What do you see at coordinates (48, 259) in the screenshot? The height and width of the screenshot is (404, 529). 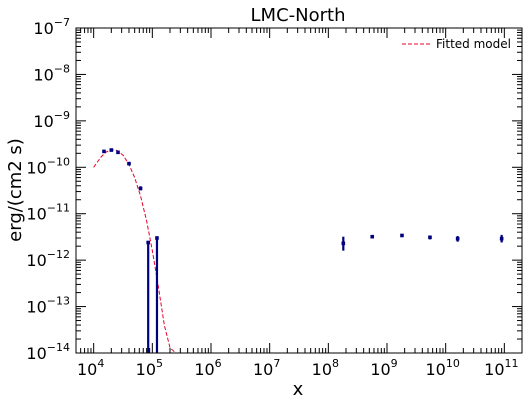 I see `y-tick-label: 10⁻¹²` at bounding box center [48, 259].